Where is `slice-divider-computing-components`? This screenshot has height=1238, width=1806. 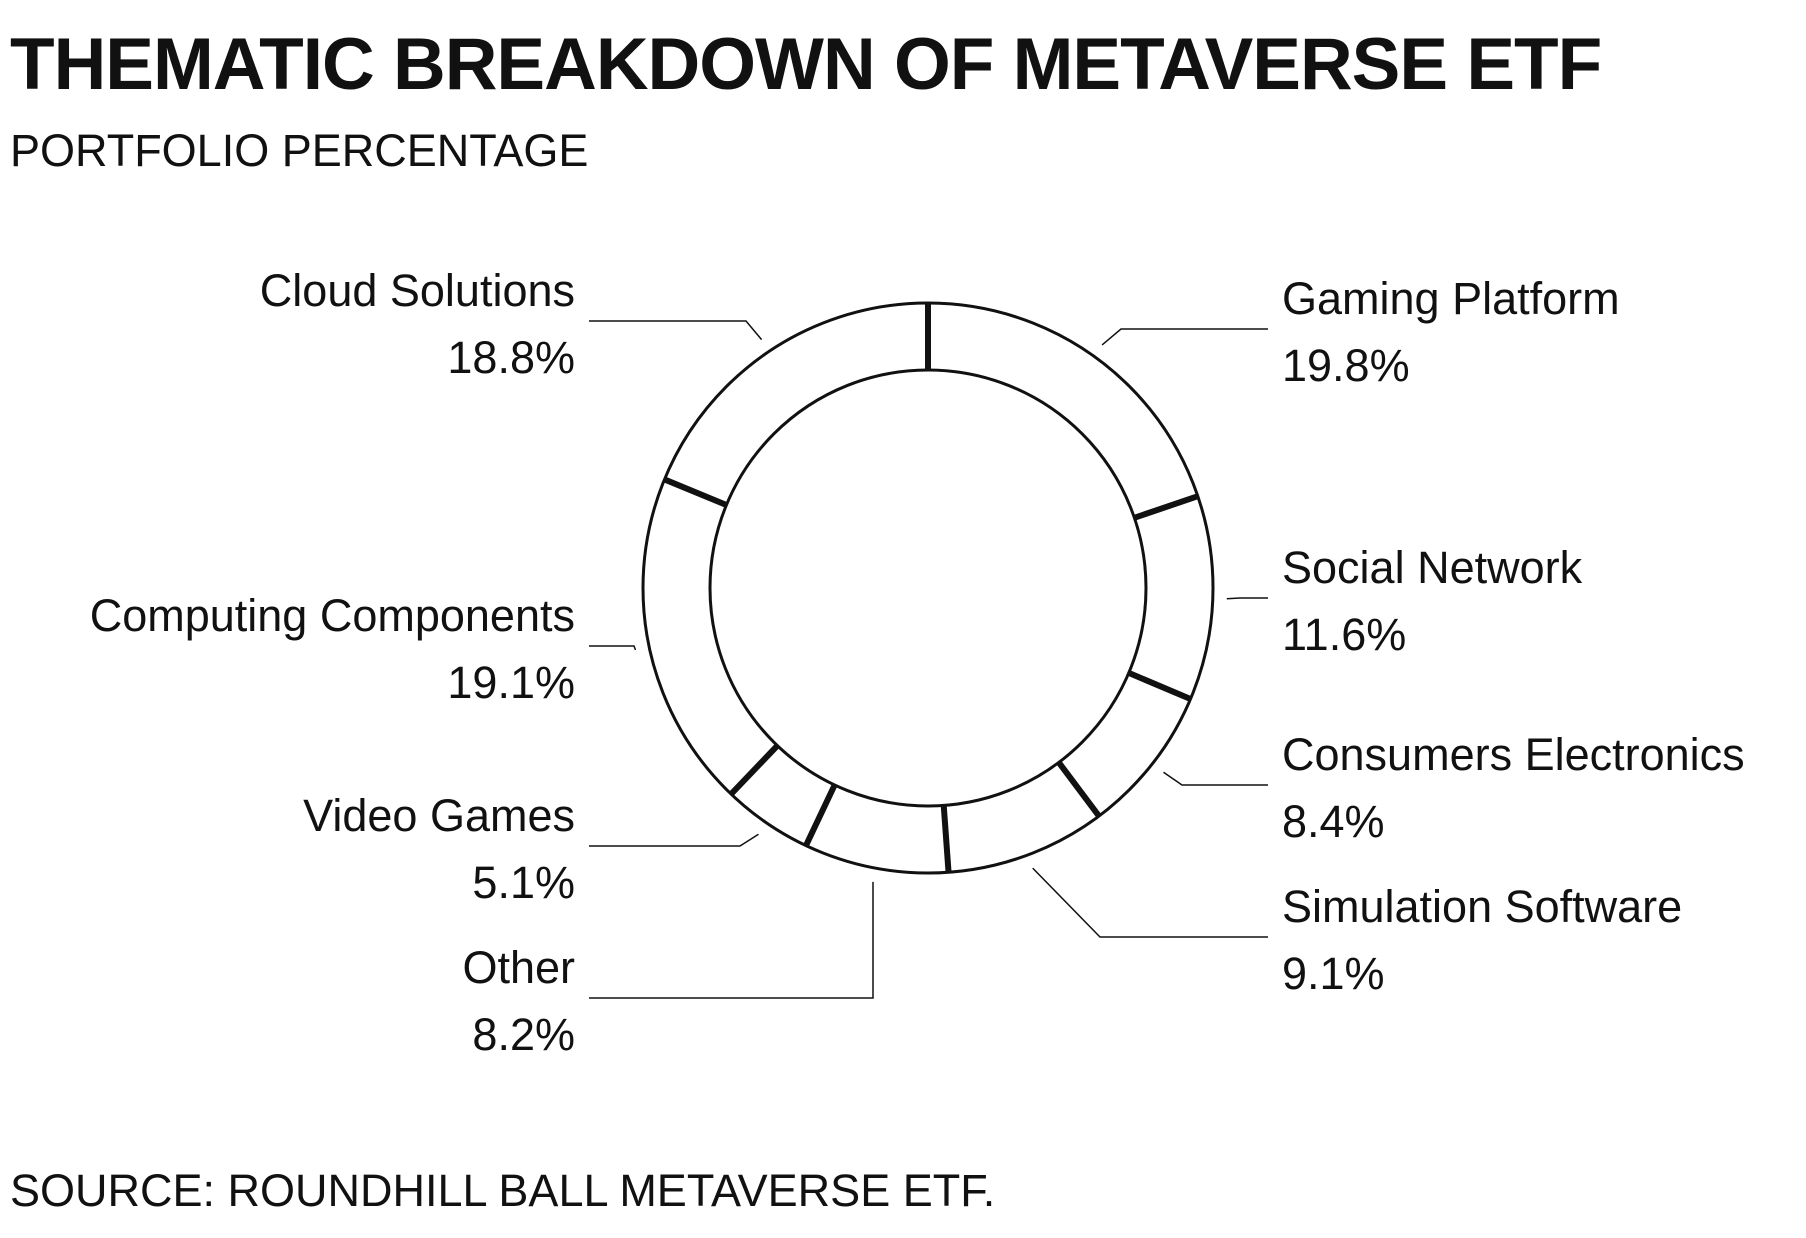 slice-divider-computing-components is located at coordinates (754, 770).